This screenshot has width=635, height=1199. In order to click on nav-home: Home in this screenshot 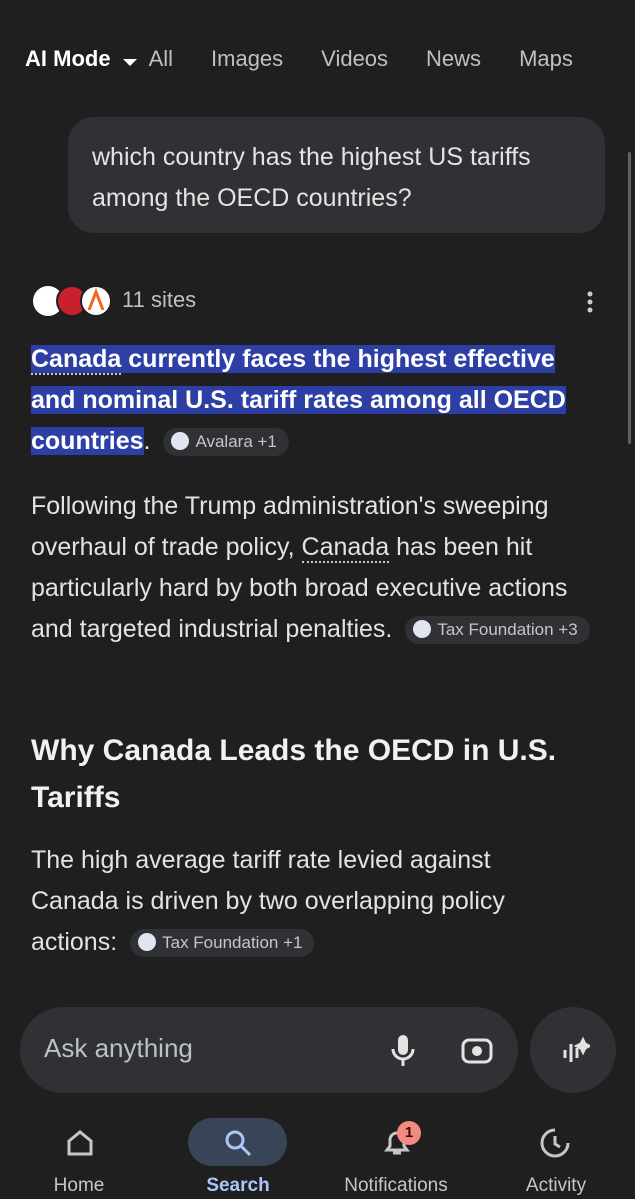, I will do `click(79, 1185)`.